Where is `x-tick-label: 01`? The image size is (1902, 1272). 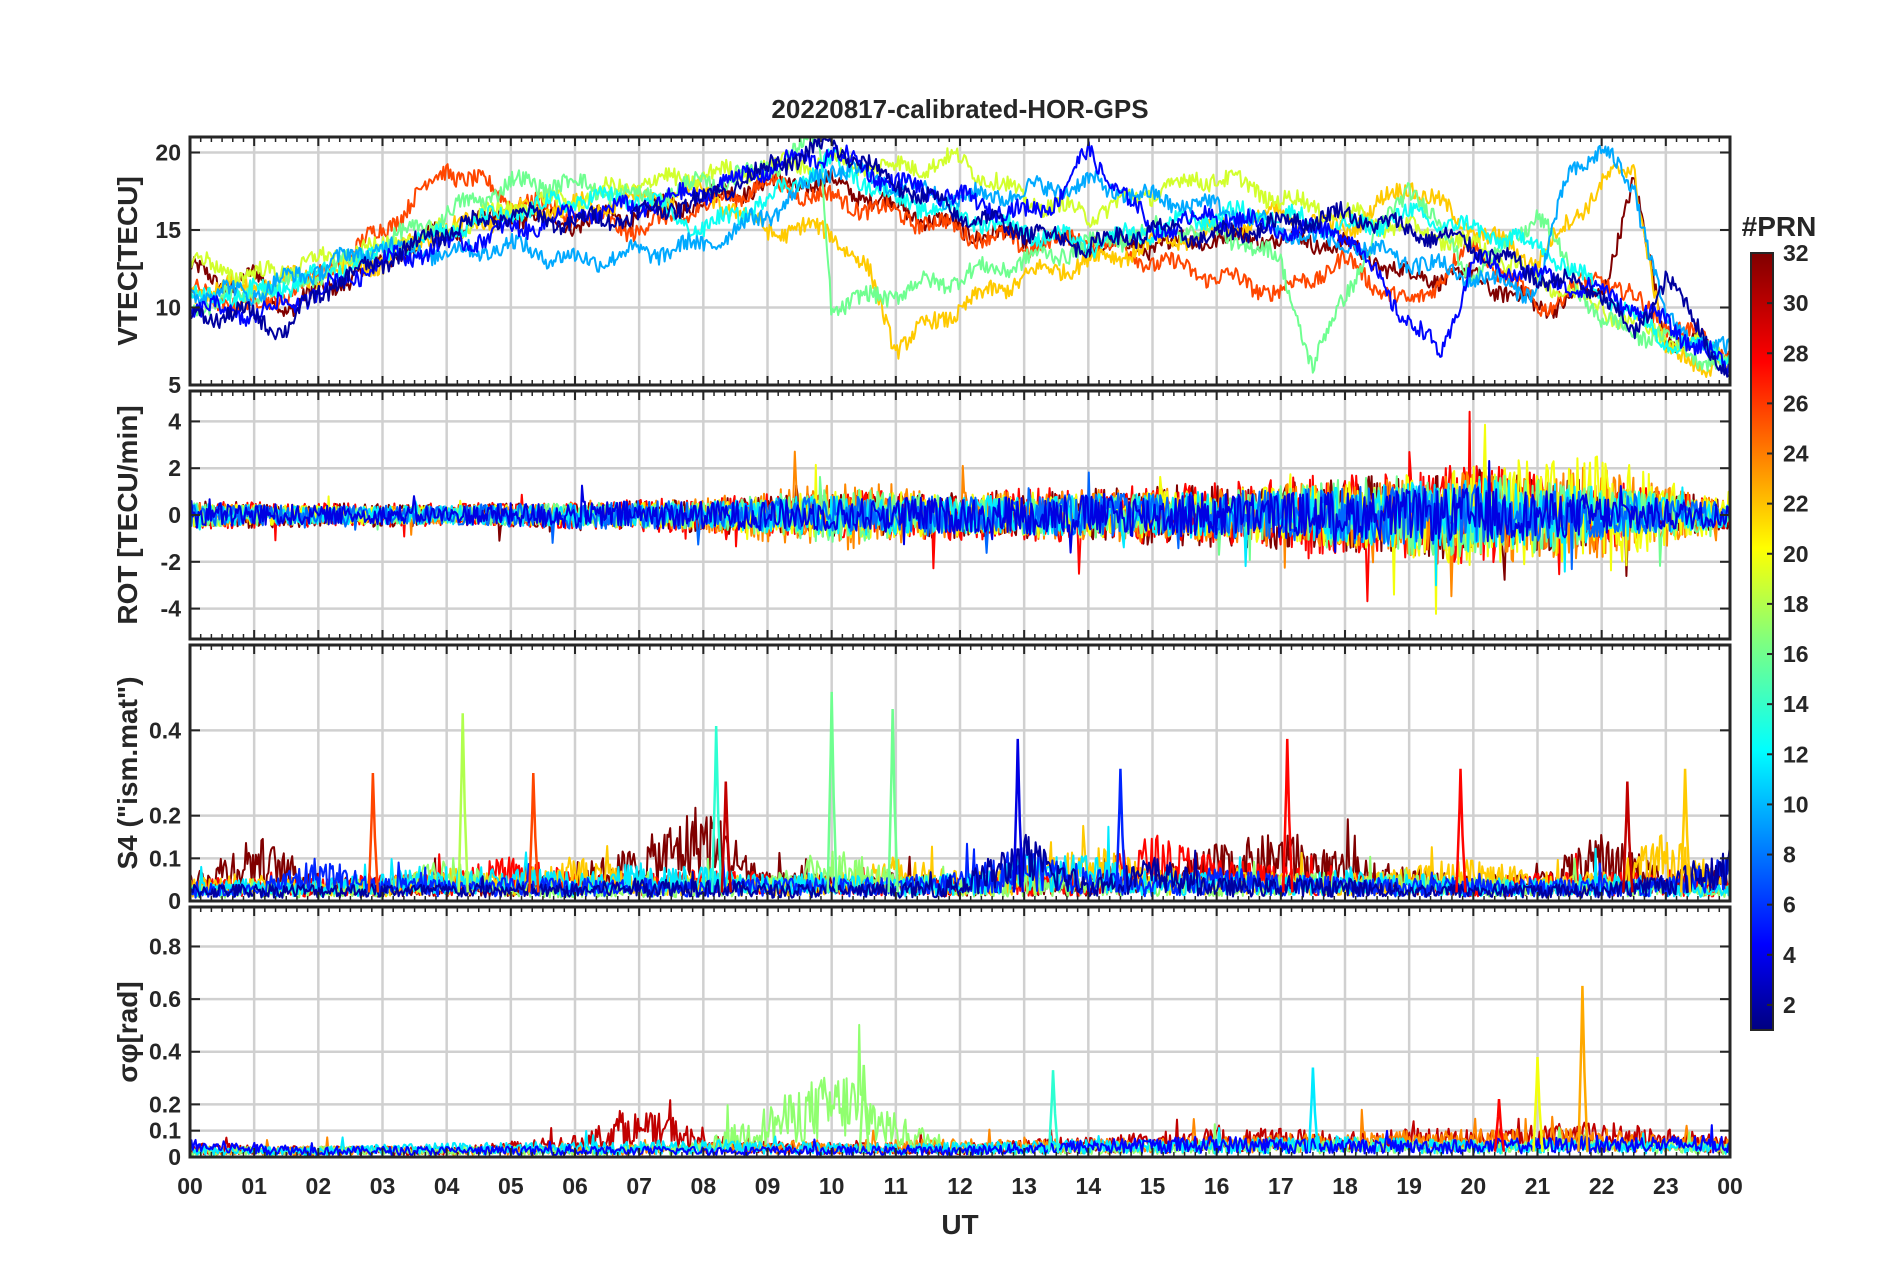 x-tick-label: 01 is located at coordinates (254, 1186).